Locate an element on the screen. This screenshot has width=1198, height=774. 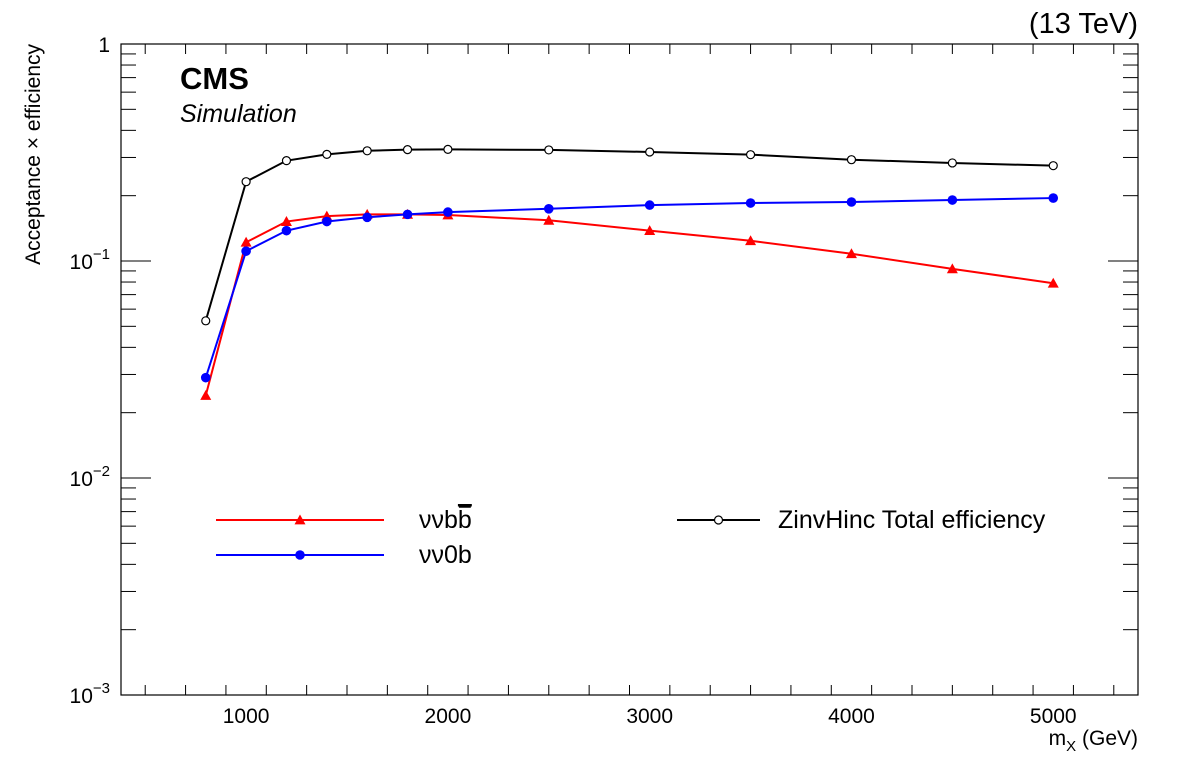
y-tick-label-exponent: −2 is located at coordinates (101, 471).